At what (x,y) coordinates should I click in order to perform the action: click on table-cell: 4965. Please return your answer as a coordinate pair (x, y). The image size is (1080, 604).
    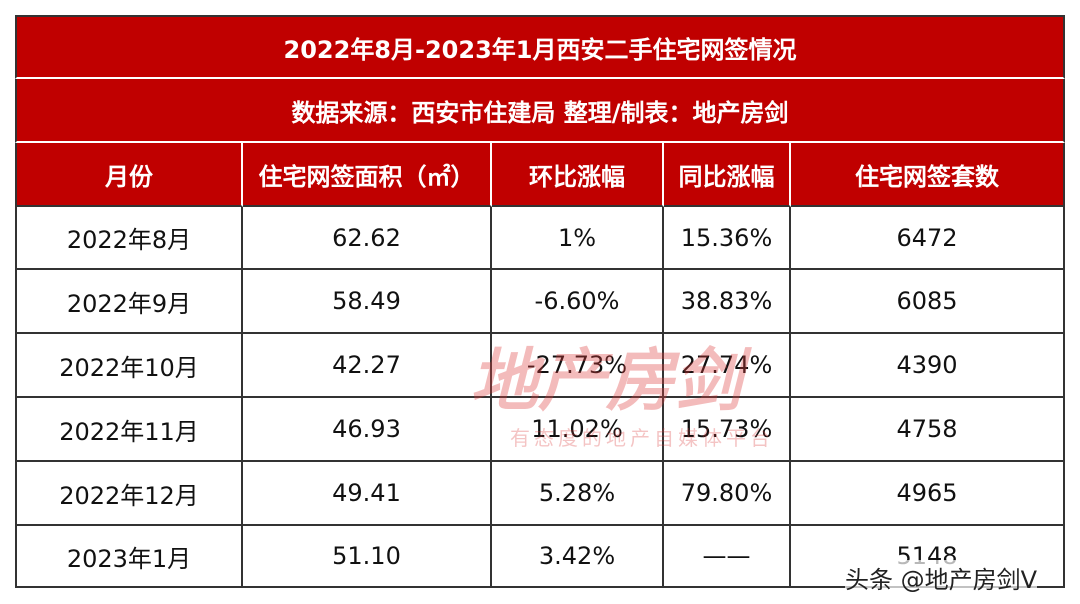
    Looking at the image, I should click on (928, 494).